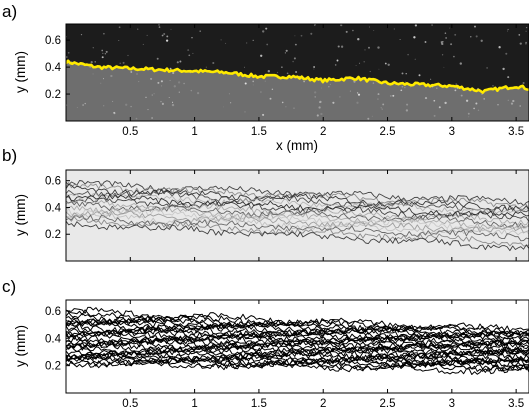 Image resolution: width=529 pixels, height=418 pixels. Describe the element at coordinates (53, 182) in the screenshot. I see `y-tick-label: 0.6` at that location.